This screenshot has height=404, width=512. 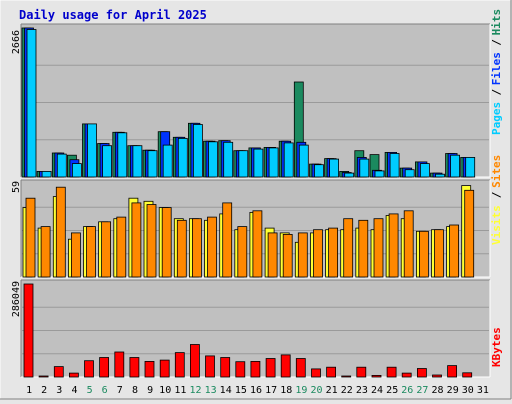 I want to click on day-label-10: 10, so click(x=165, y=390).